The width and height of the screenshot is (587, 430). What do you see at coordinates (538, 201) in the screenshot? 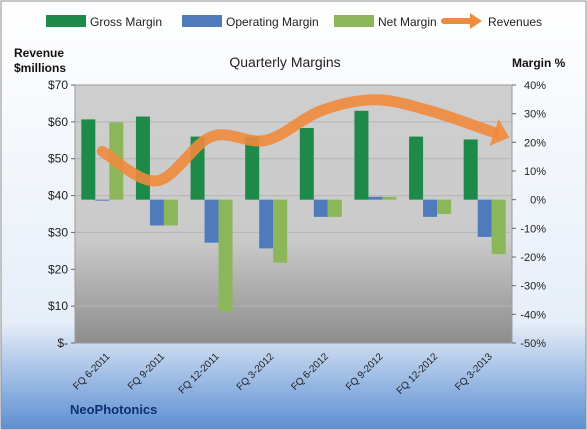
I see `right-tick-label: 0%` at bounding box center [538, 201].